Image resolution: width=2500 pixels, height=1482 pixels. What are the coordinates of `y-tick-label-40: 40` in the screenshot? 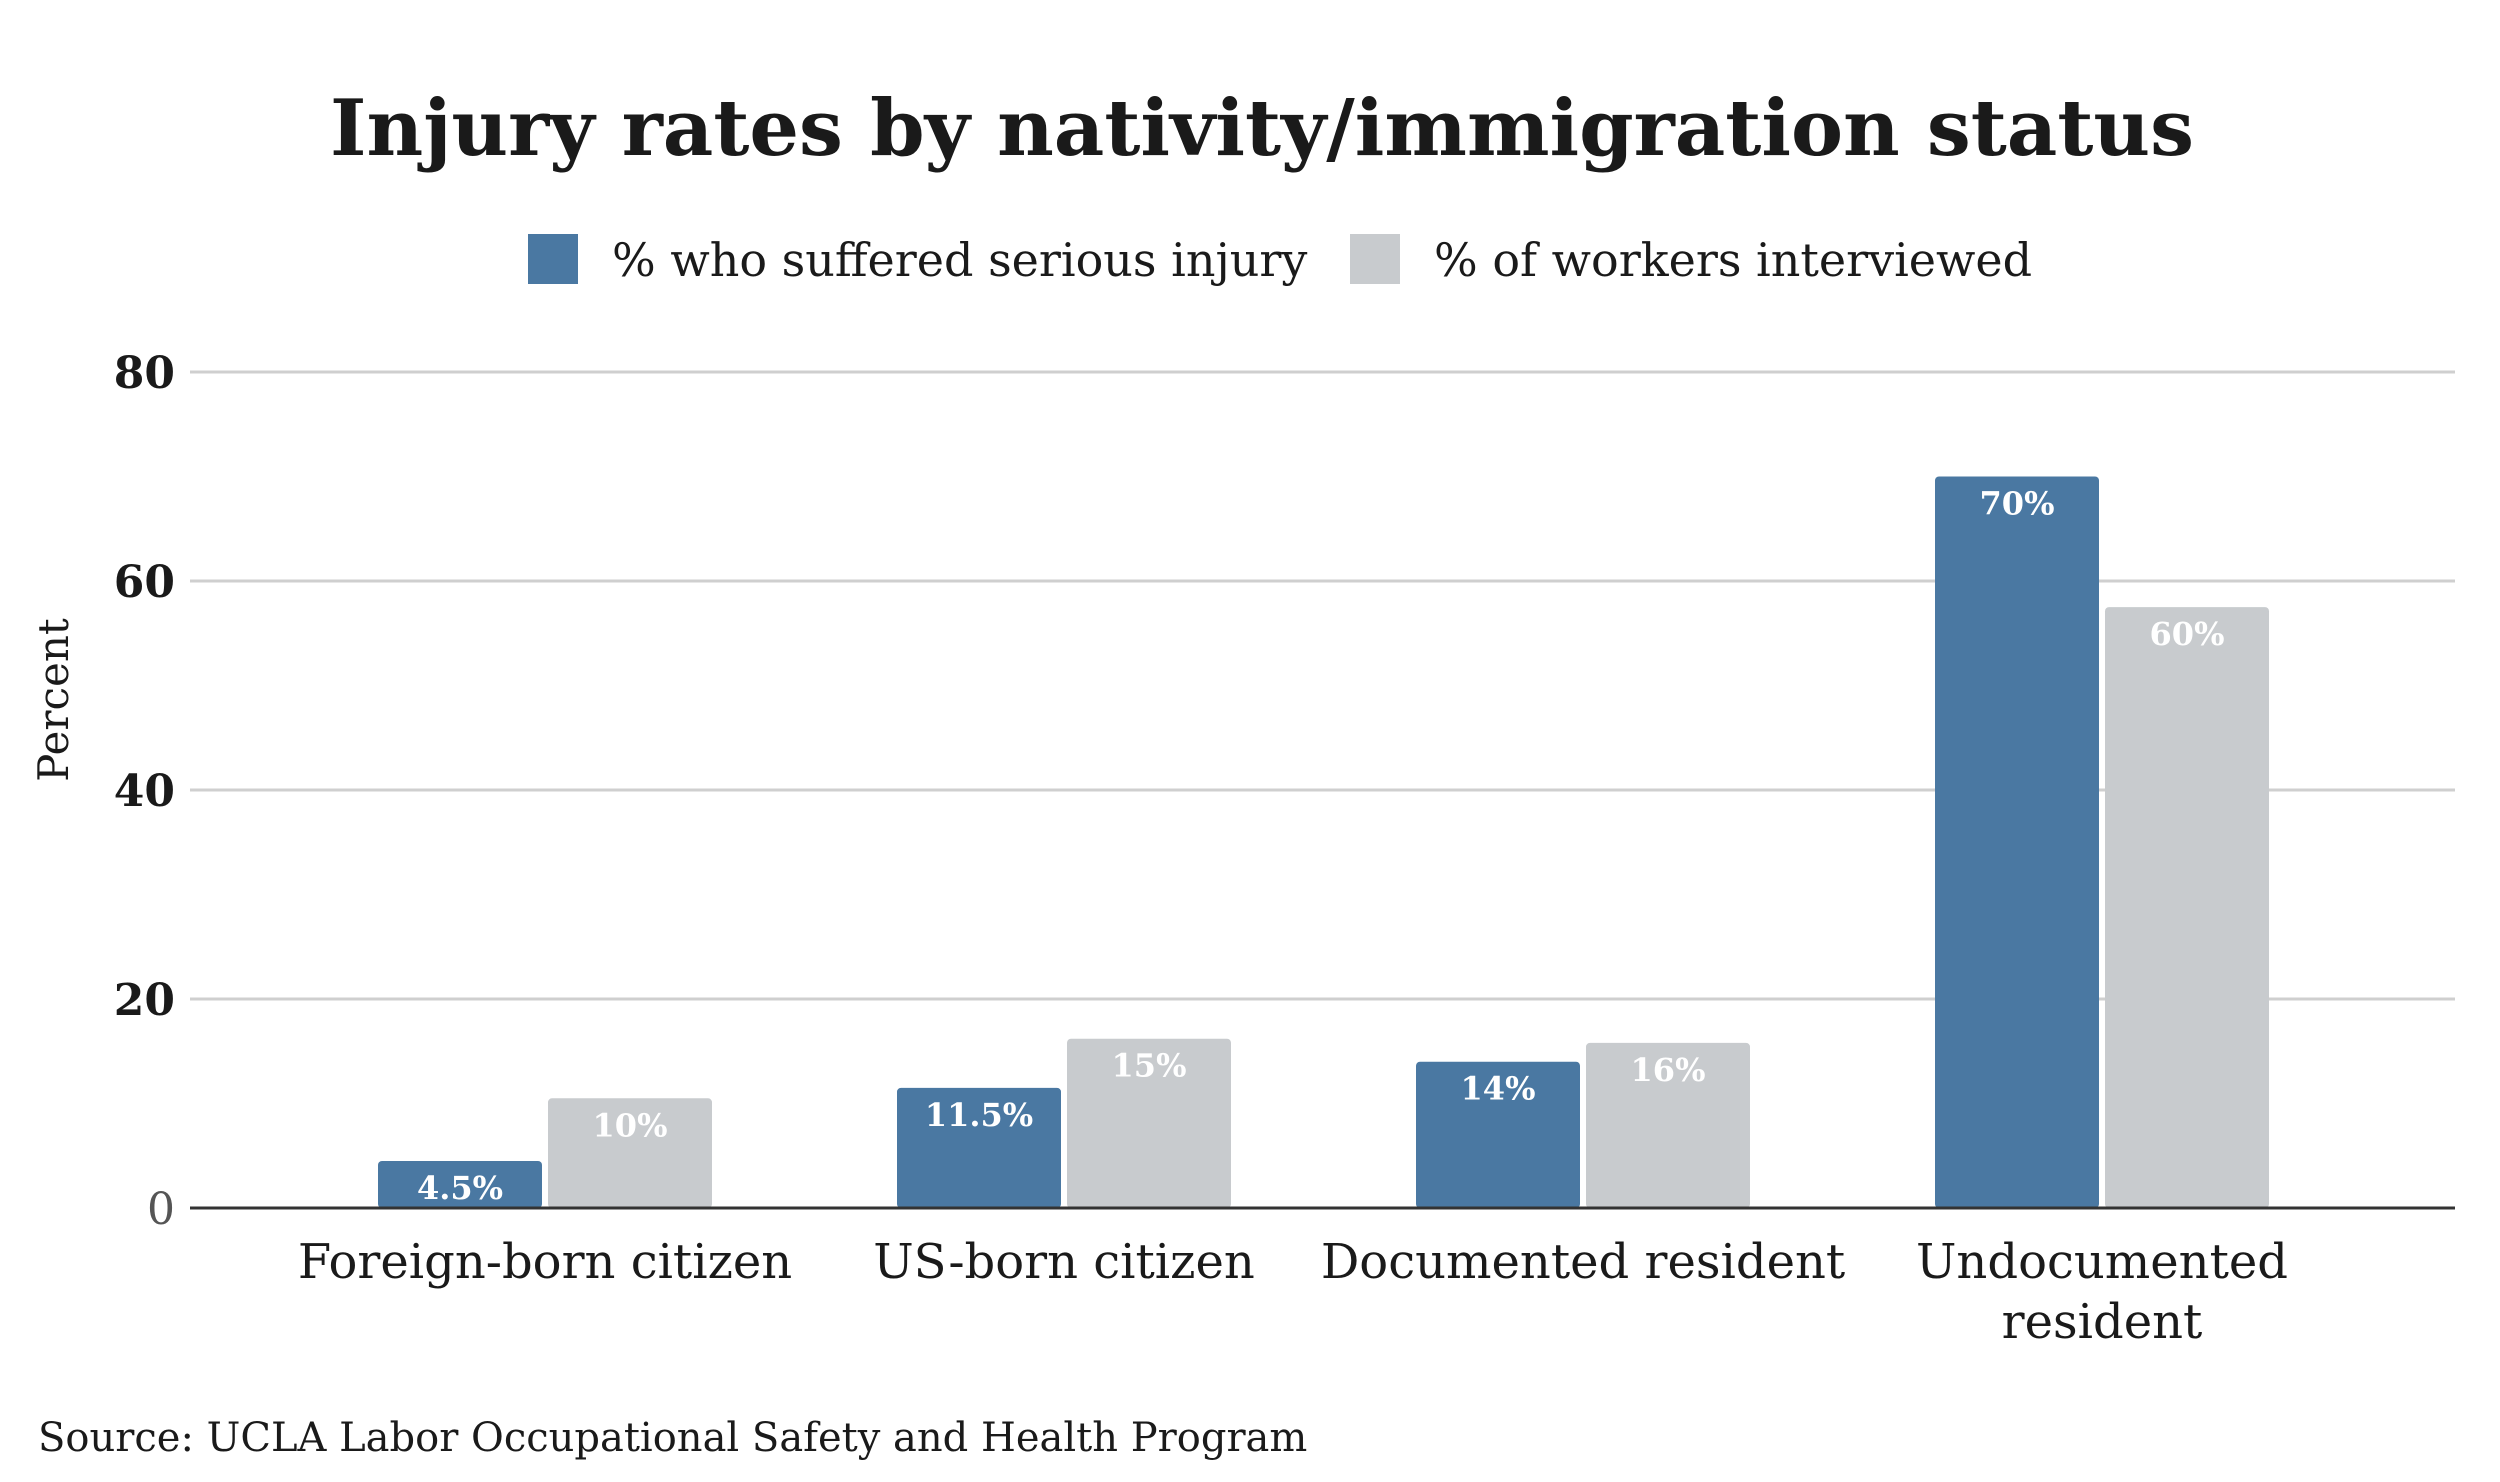 It's located at (144, 791).